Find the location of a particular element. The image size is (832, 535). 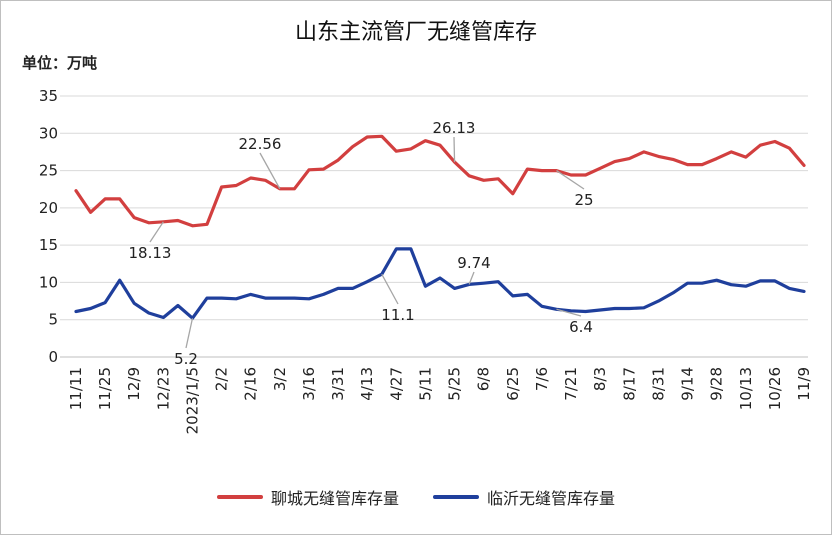

y-tick-label: 15 is located at coordinates (48, 245).